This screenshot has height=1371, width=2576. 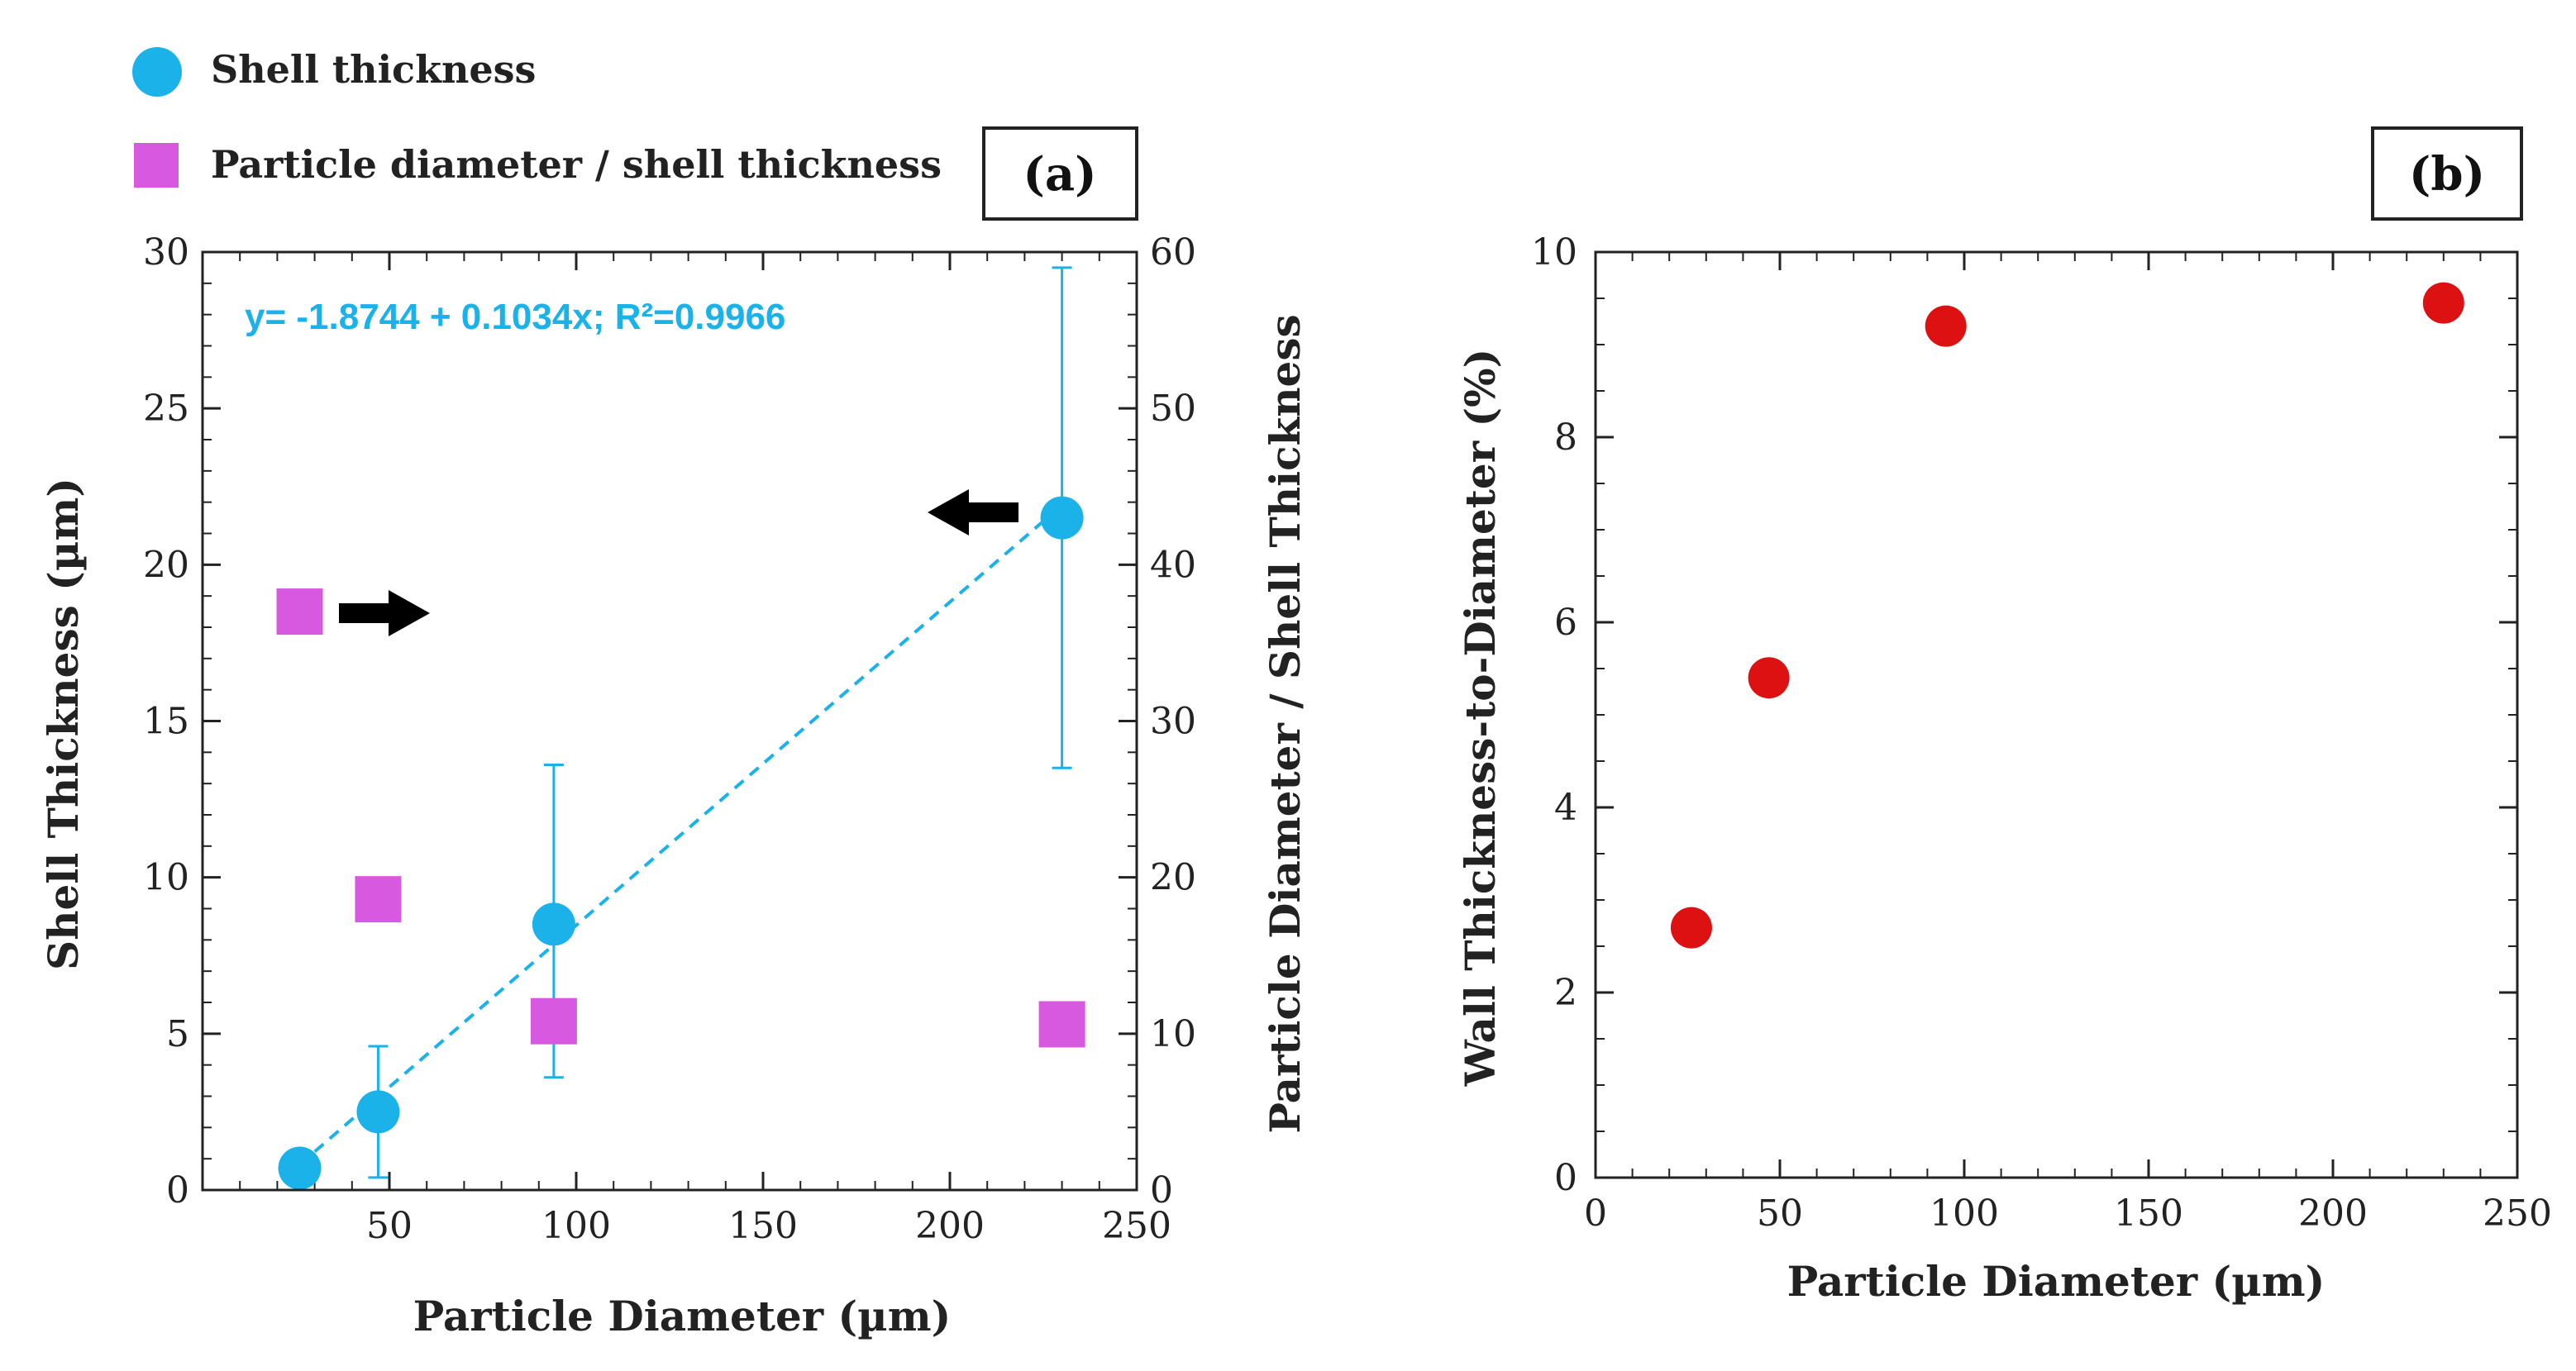 I want to click on y-tick-label: 30, so click(x=166, y=252).